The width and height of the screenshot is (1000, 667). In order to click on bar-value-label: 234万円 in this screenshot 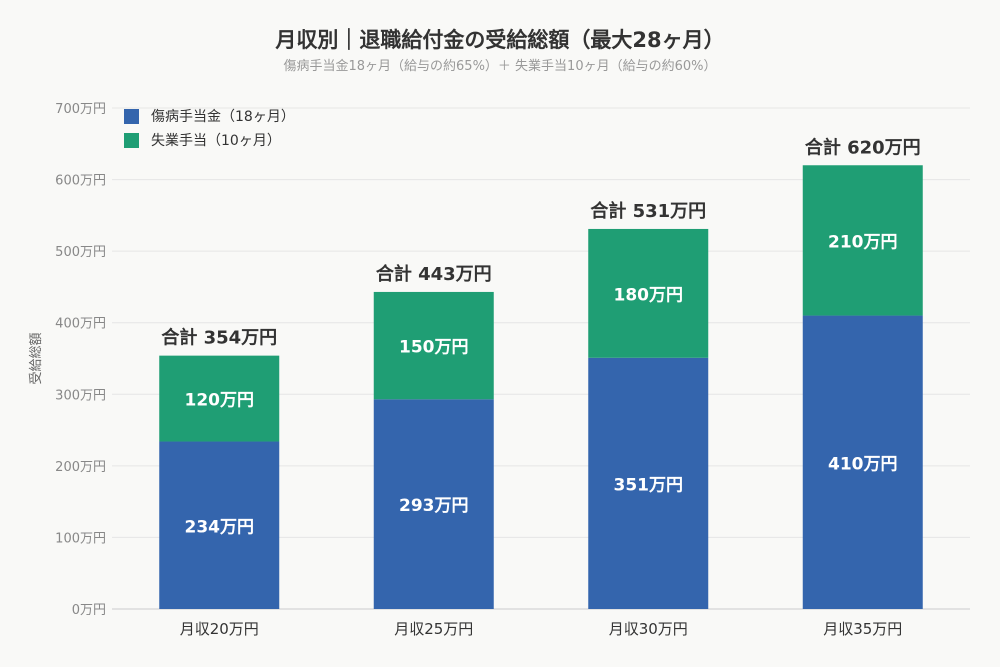, I will do `click(220, 527)`.